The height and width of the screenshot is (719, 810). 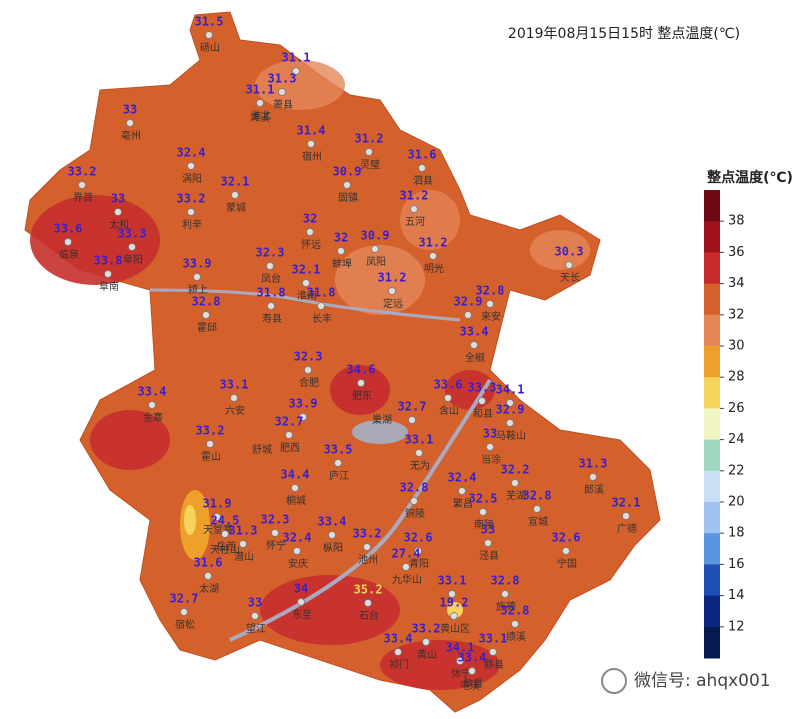 I want to click on station-name: 蚌埠, so click(x=342, y=263).